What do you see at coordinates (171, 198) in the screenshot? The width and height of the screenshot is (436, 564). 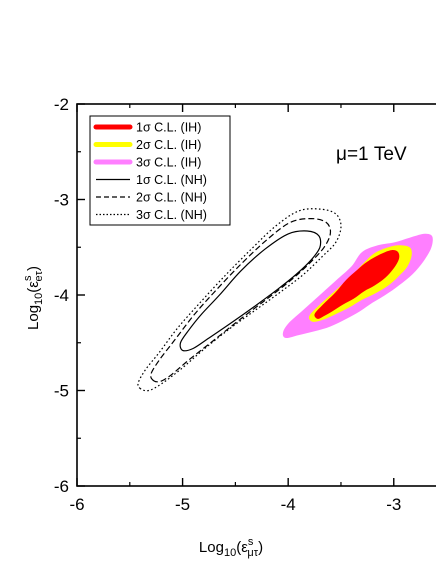 I see `legend-label: 2σ C.L. (NH)` at bounding box center [171, 198].